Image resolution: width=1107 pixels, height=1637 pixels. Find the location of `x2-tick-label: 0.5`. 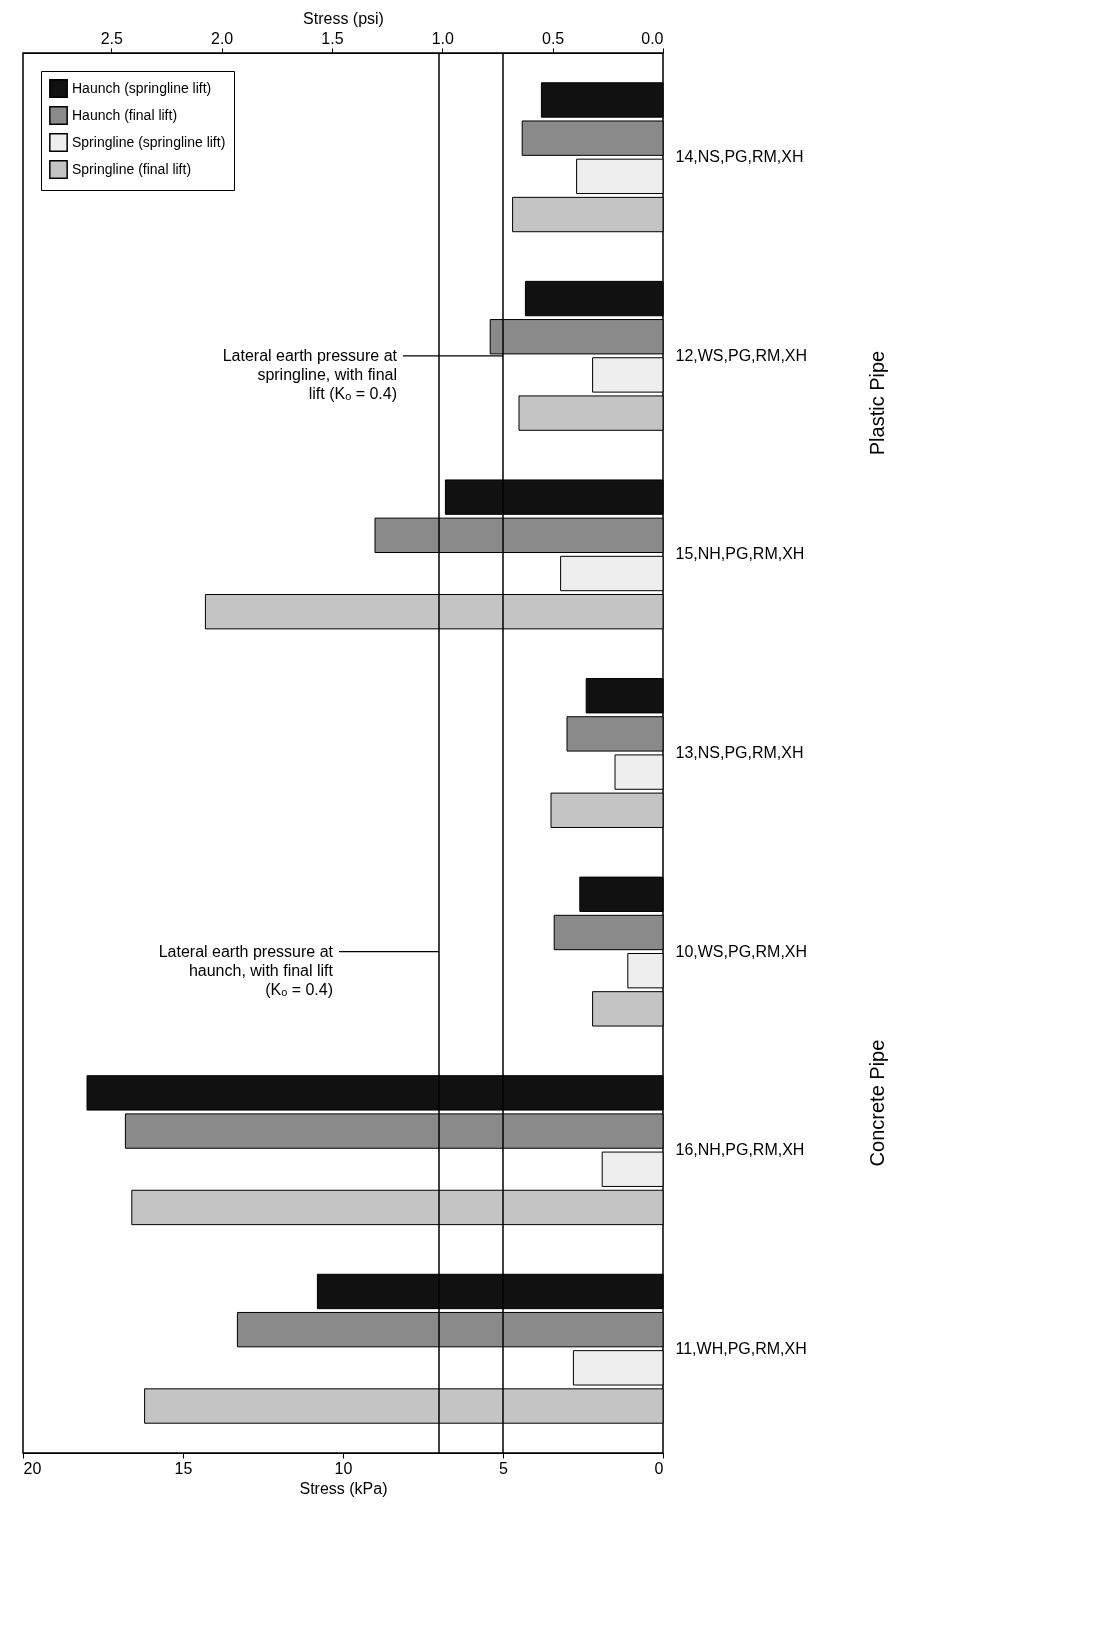

x2-tick-label: 0.5 is located at coordinates (553, 38).